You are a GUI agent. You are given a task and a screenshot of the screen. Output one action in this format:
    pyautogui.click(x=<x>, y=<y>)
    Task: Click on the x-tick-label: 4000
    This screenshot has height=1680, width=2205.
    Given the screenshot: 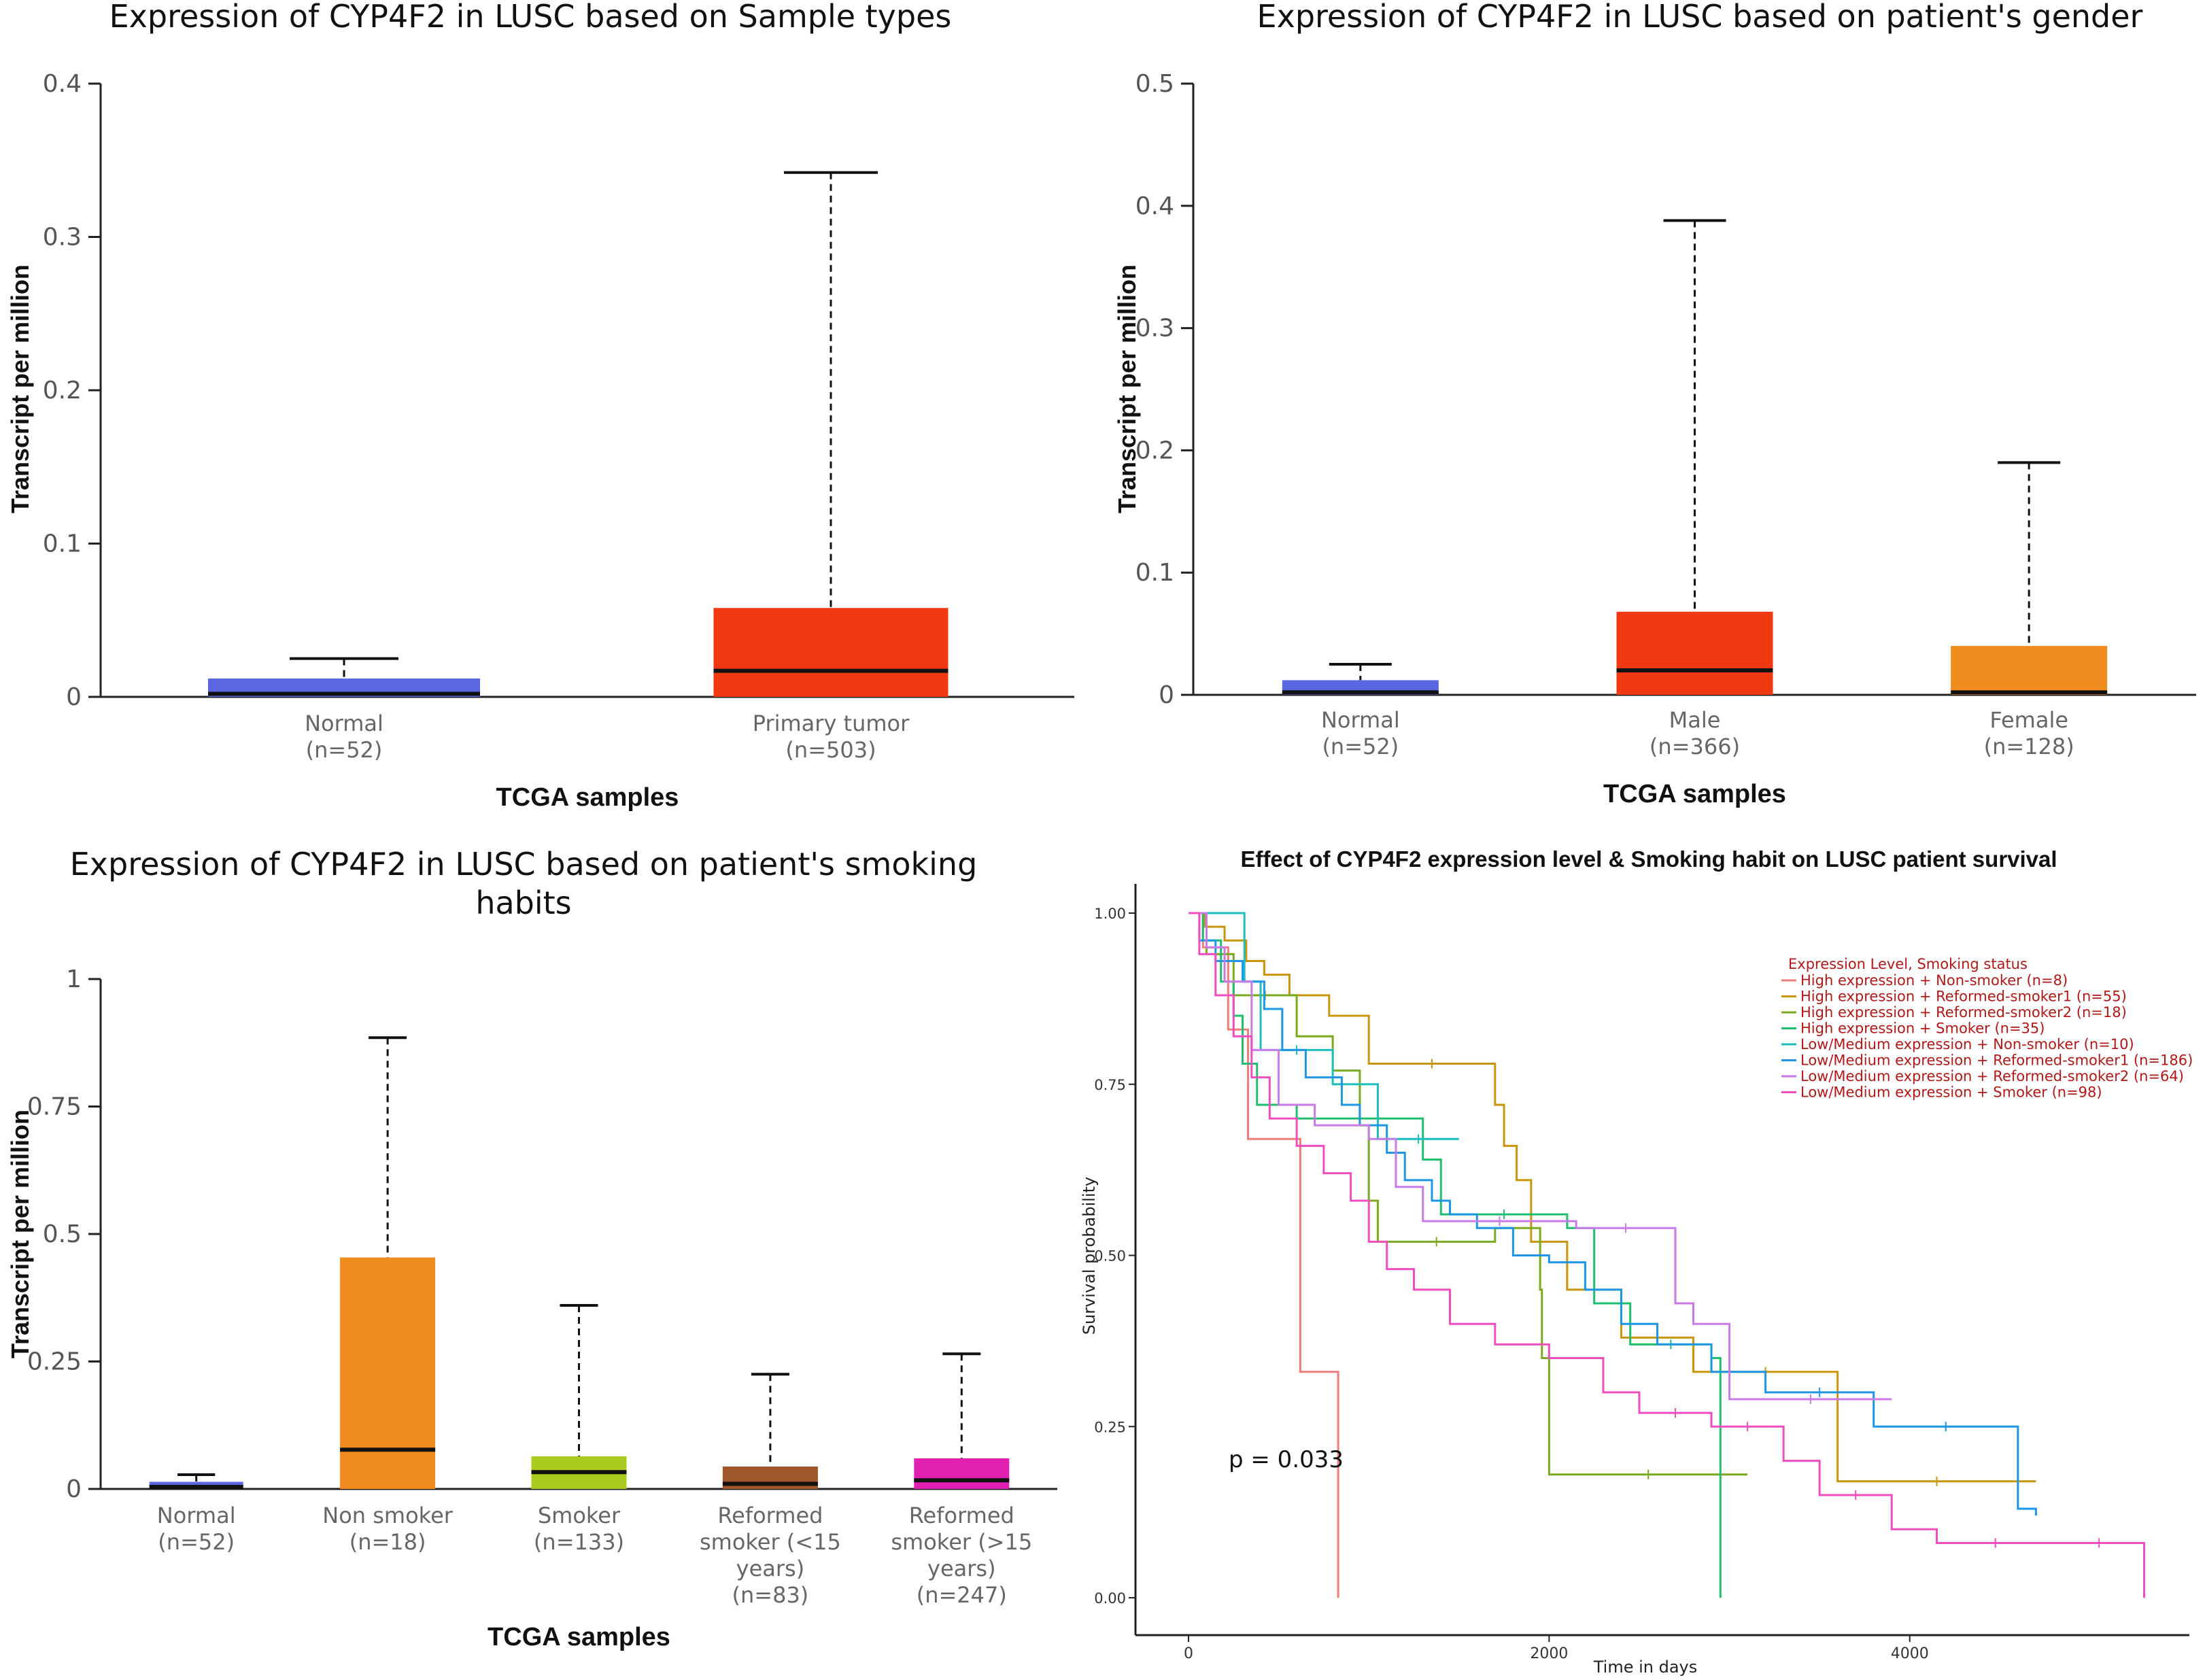 What is the action you would take?
    pyautogui.click(x=1910, y=1653)
    